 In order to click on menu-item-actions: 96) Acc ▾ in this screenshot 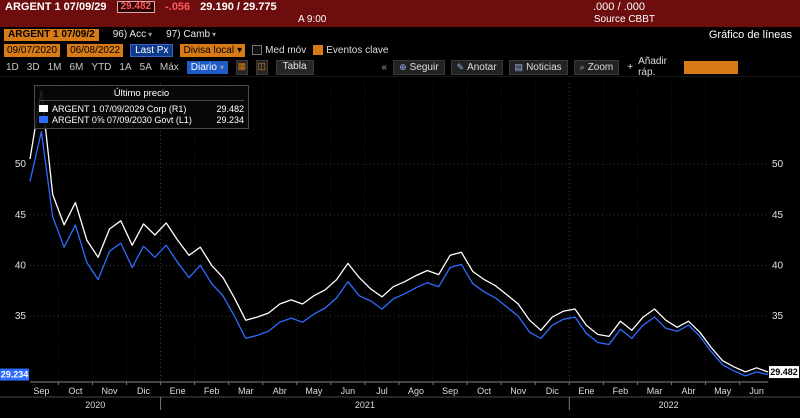, I will do `click(132, 34)`.